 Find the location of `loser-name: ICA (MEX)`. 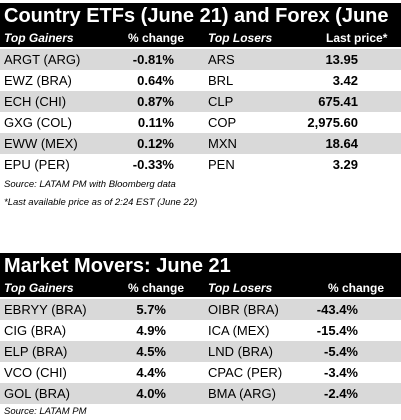

loser-name: ICA (MEX) is located at coordinates (239, 330).